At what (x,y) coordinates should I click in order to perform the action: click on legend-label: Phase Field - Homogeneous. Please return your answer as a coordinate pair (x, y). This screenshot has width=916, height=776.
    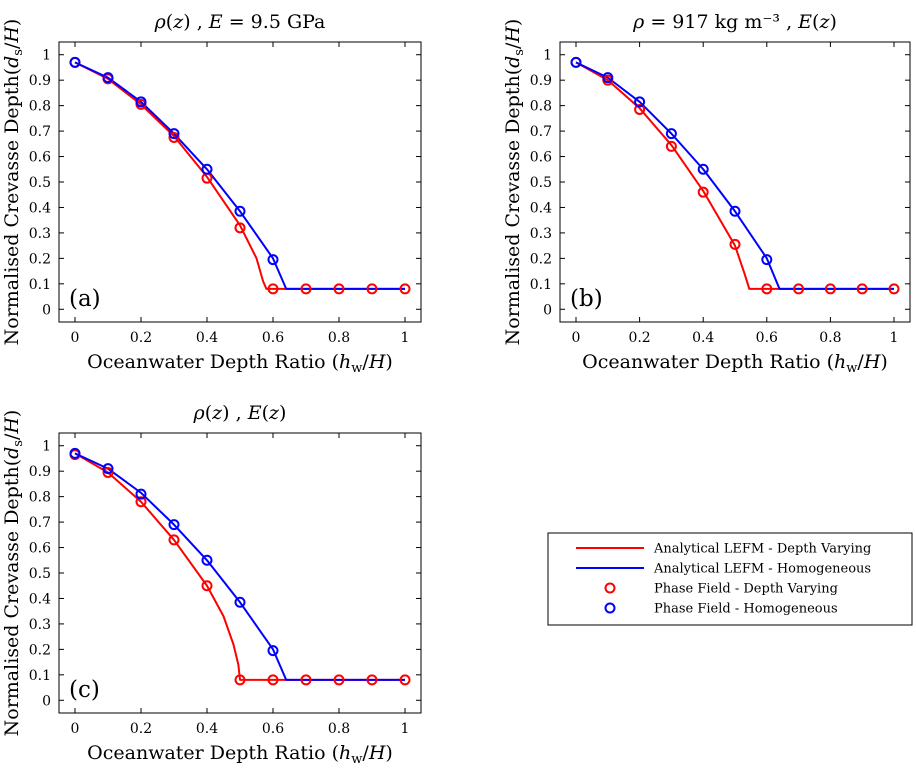
    Looking at the image, I should click on (746, 609).